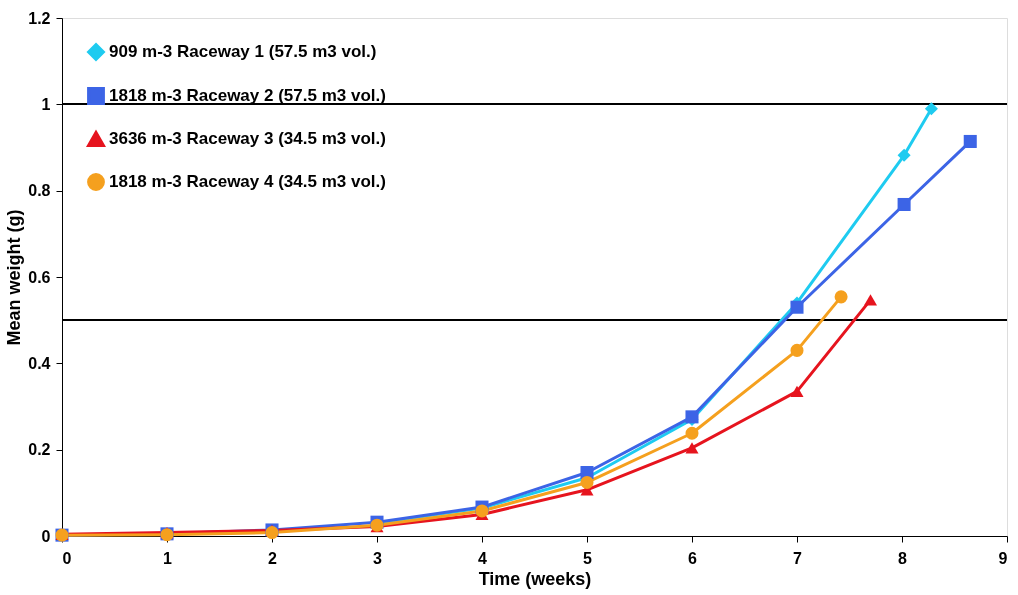 This screenshot has width=1018, height=595. What do you see at coordinates (46, 104) in the screenshot?
I see `y-tick-label: 1` at bounding box center [46, 104].